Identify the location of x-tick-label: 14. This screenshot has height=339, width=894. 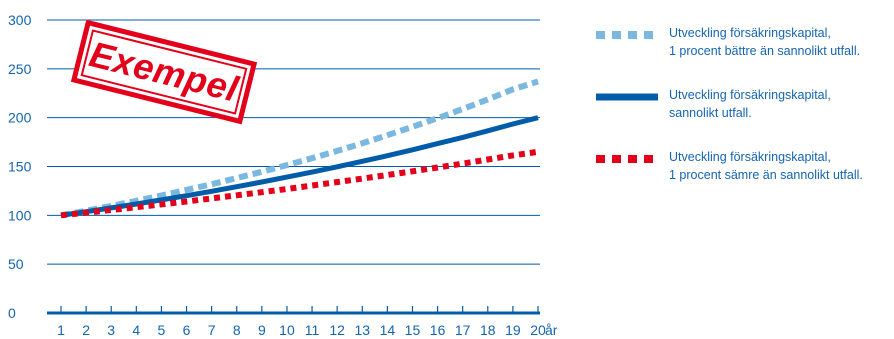
(388, 330).